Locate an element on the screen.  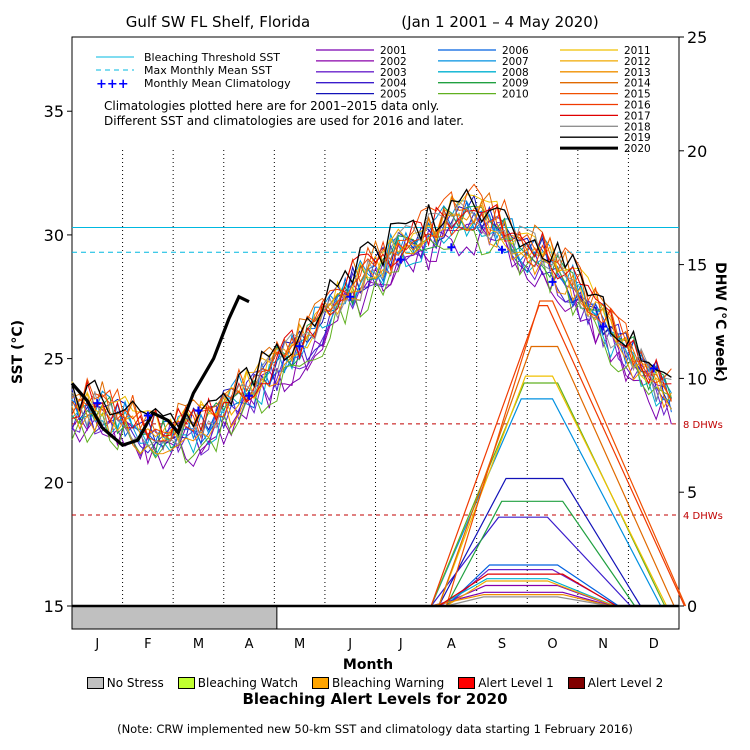
y-right-tick-label: 15 is located at coordinates (697, 265).